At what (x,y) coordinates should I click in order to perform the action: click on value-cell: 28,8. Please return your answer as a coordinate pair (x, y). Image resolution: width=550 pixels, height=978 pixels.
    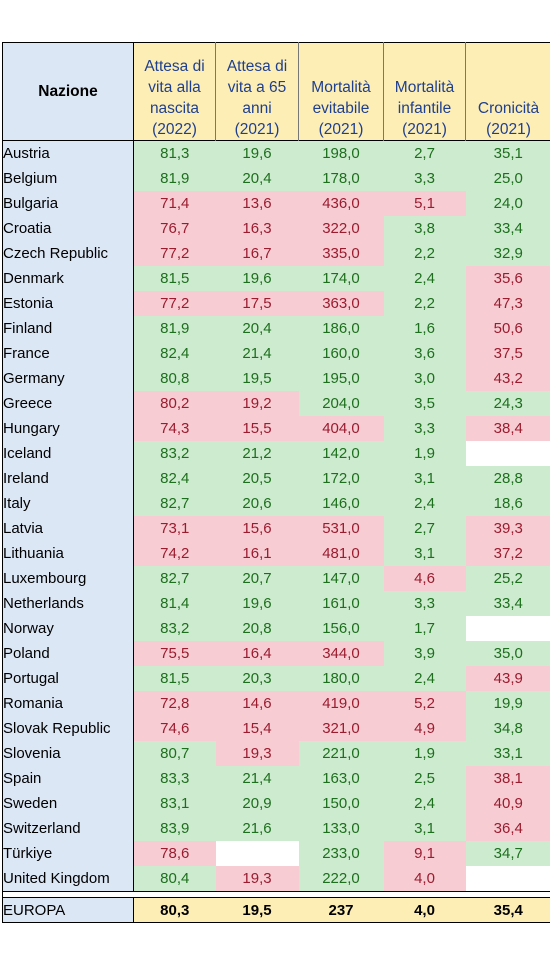
    Looking at the image, I should click on (507, 478).